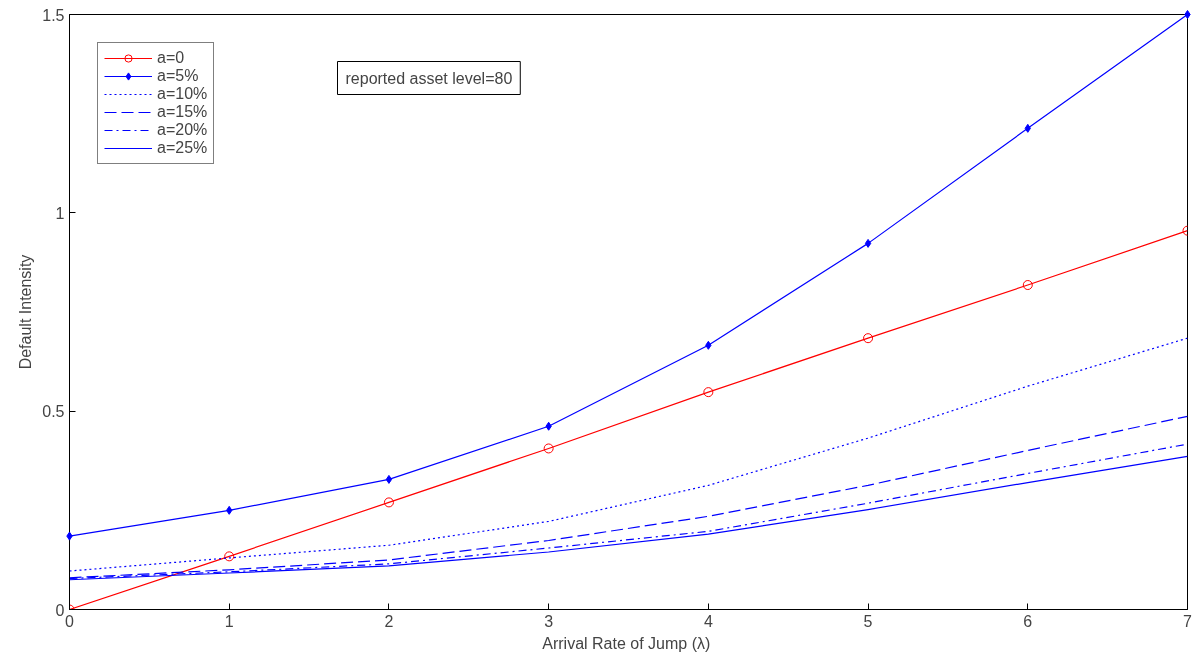  What do you see at coordinates (229, 621) in the screenshot?
I see `x-tick-label: 1` at bounding box center [229, 621].